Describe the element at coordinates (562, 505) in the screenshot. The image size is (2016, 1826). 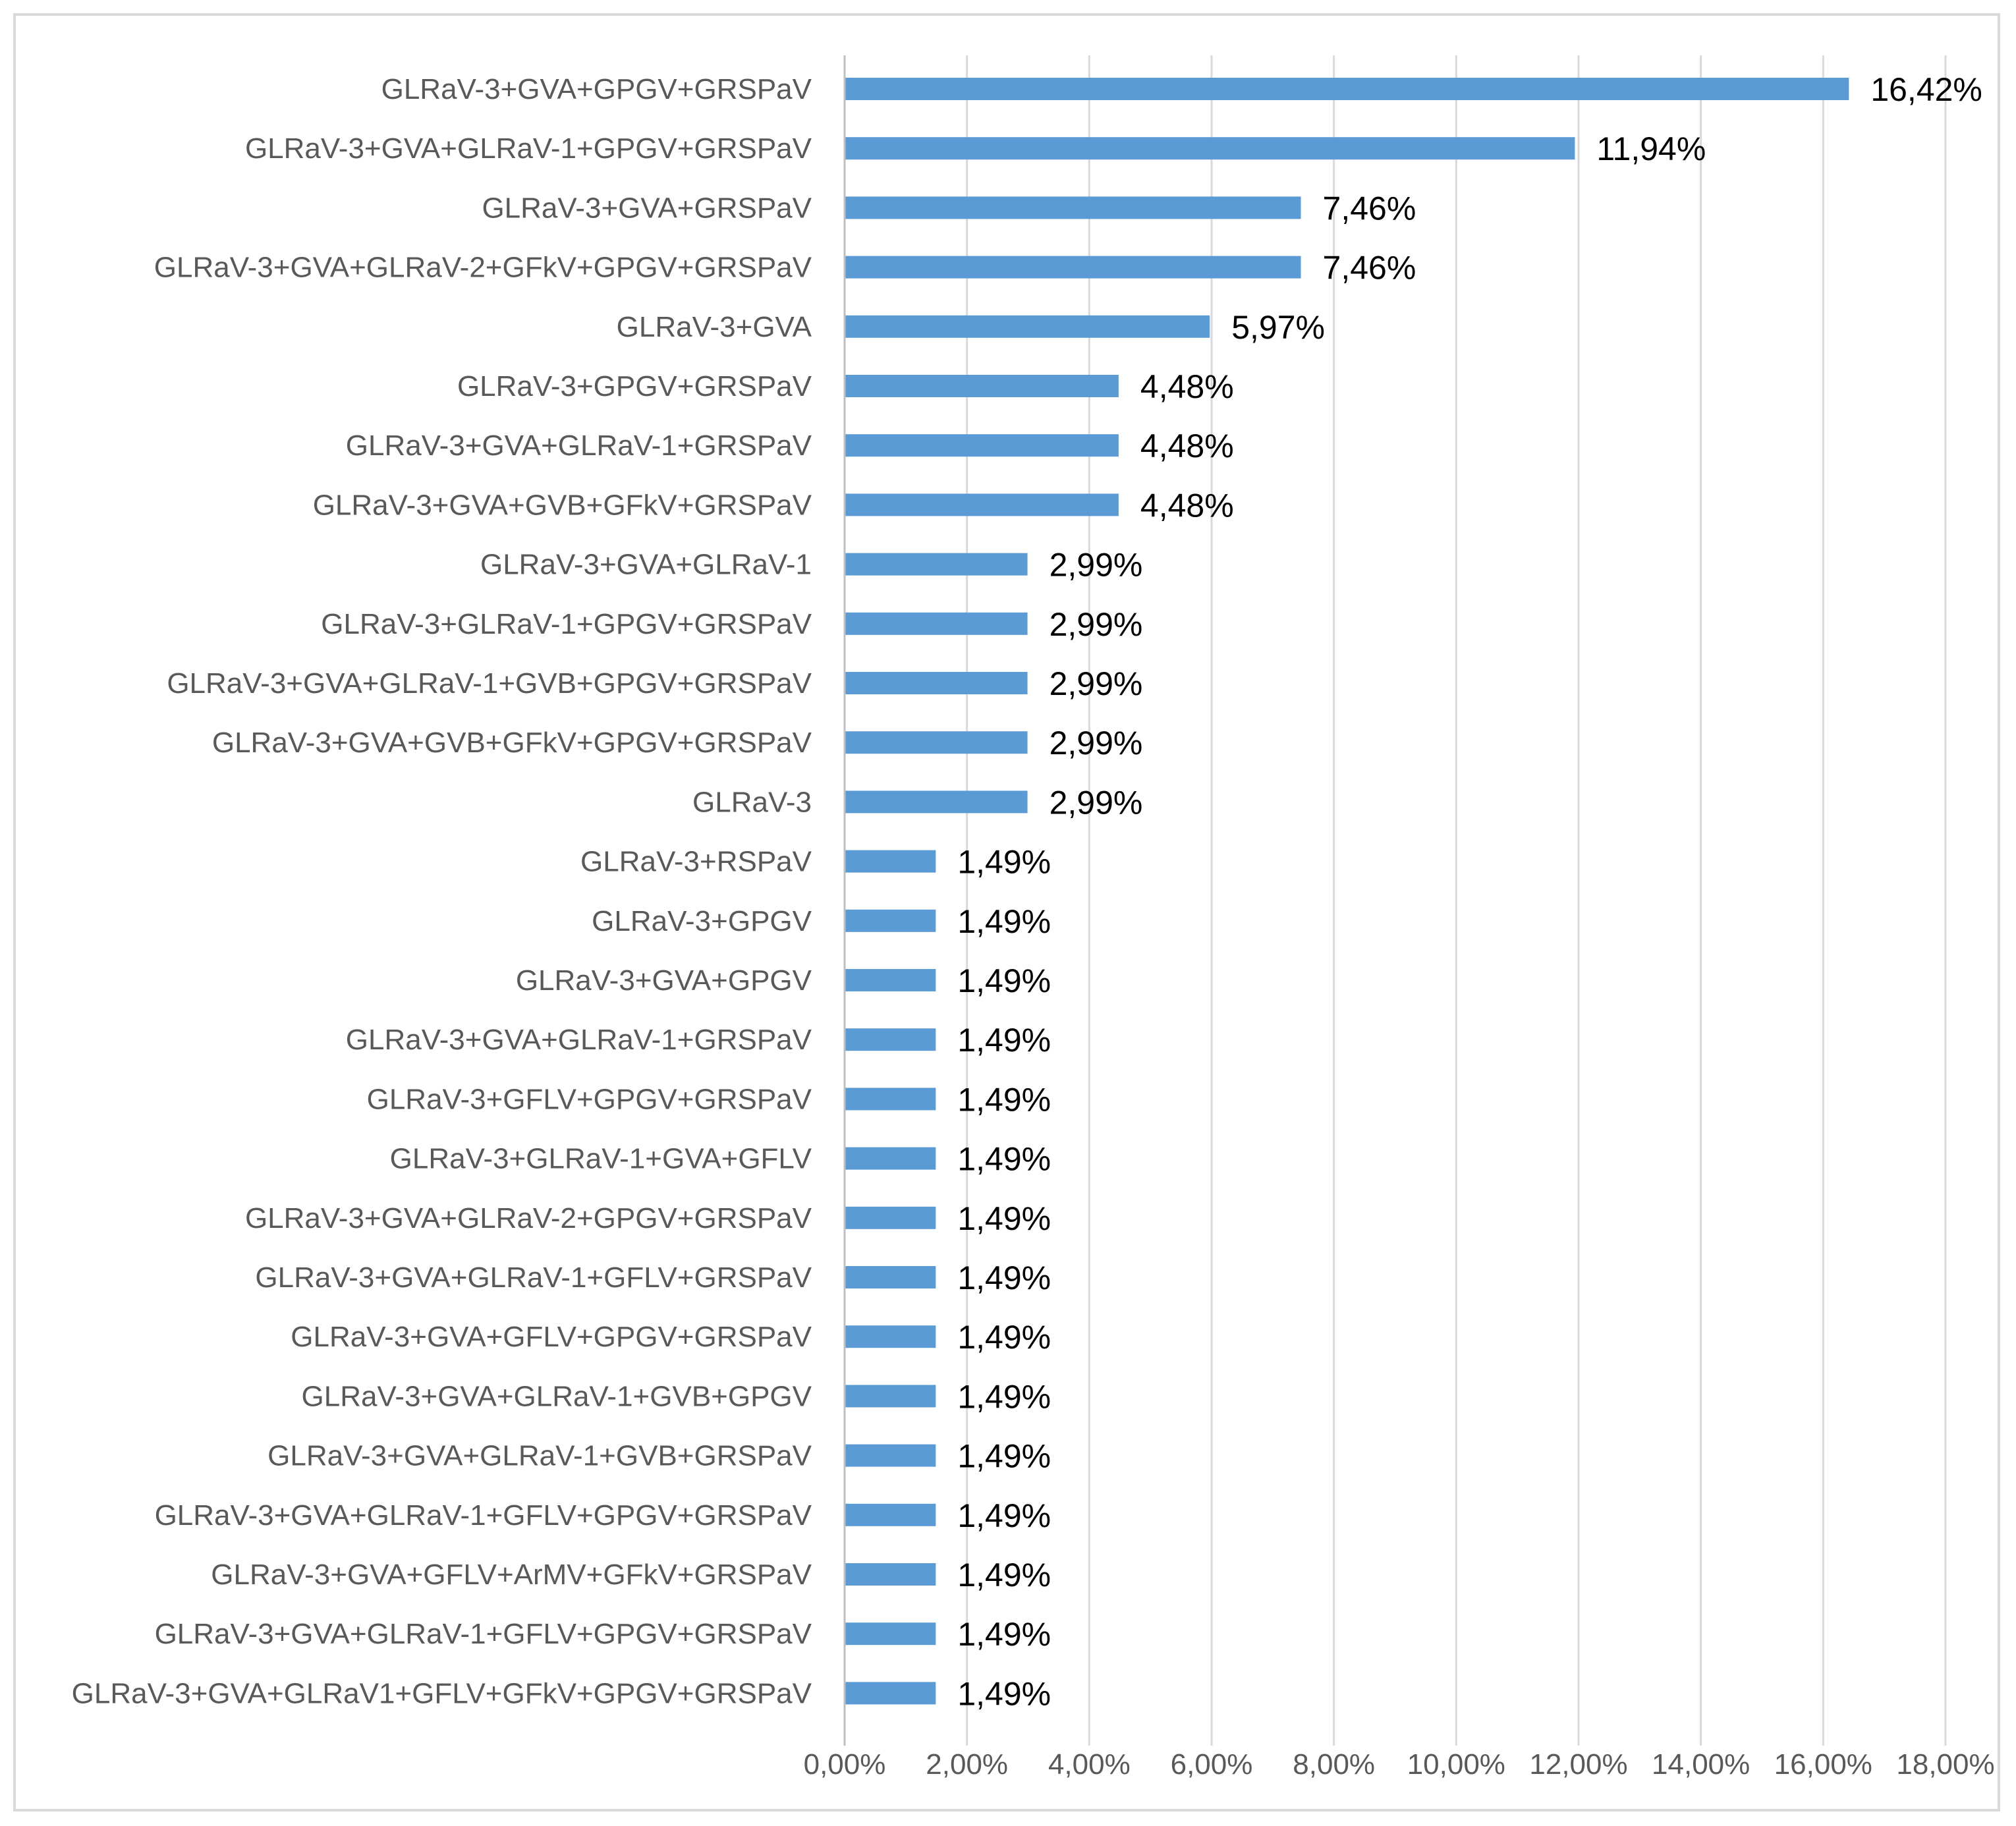
I see `category-label: GLRaV-3+GVA+GVB+GFkV+GRSPaV` at that location.